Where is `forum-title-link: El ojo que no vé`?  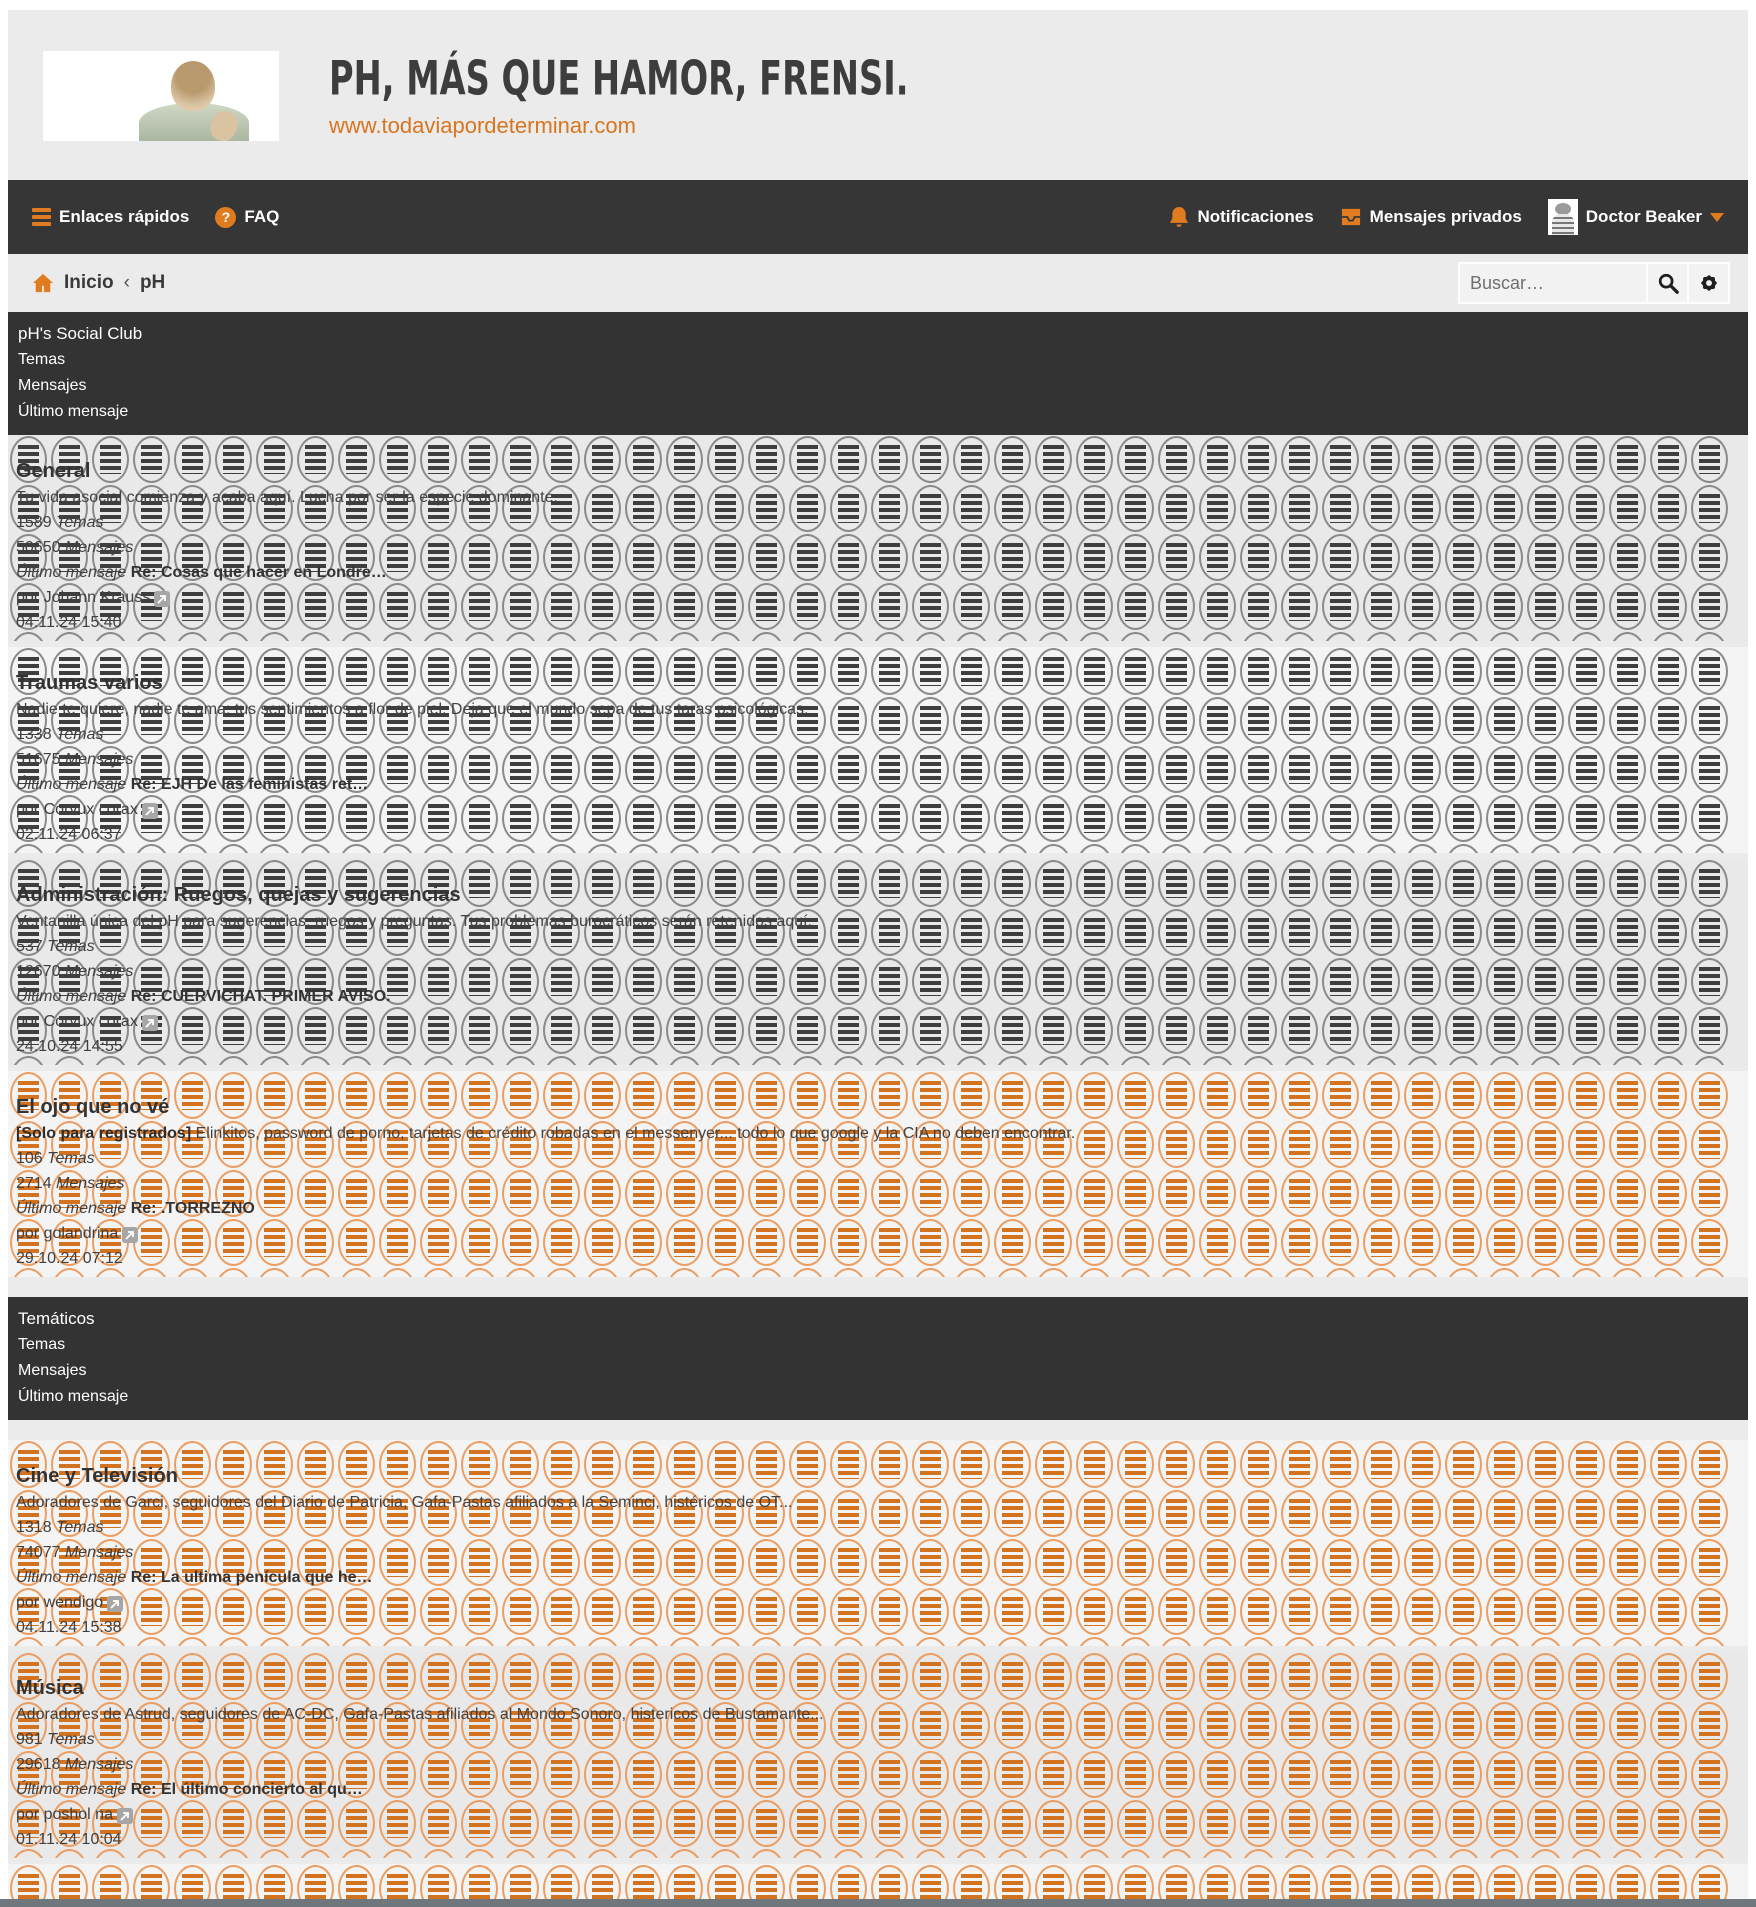
forum-title-link: El ojo que no vé is located at coordinates (93, 1107).